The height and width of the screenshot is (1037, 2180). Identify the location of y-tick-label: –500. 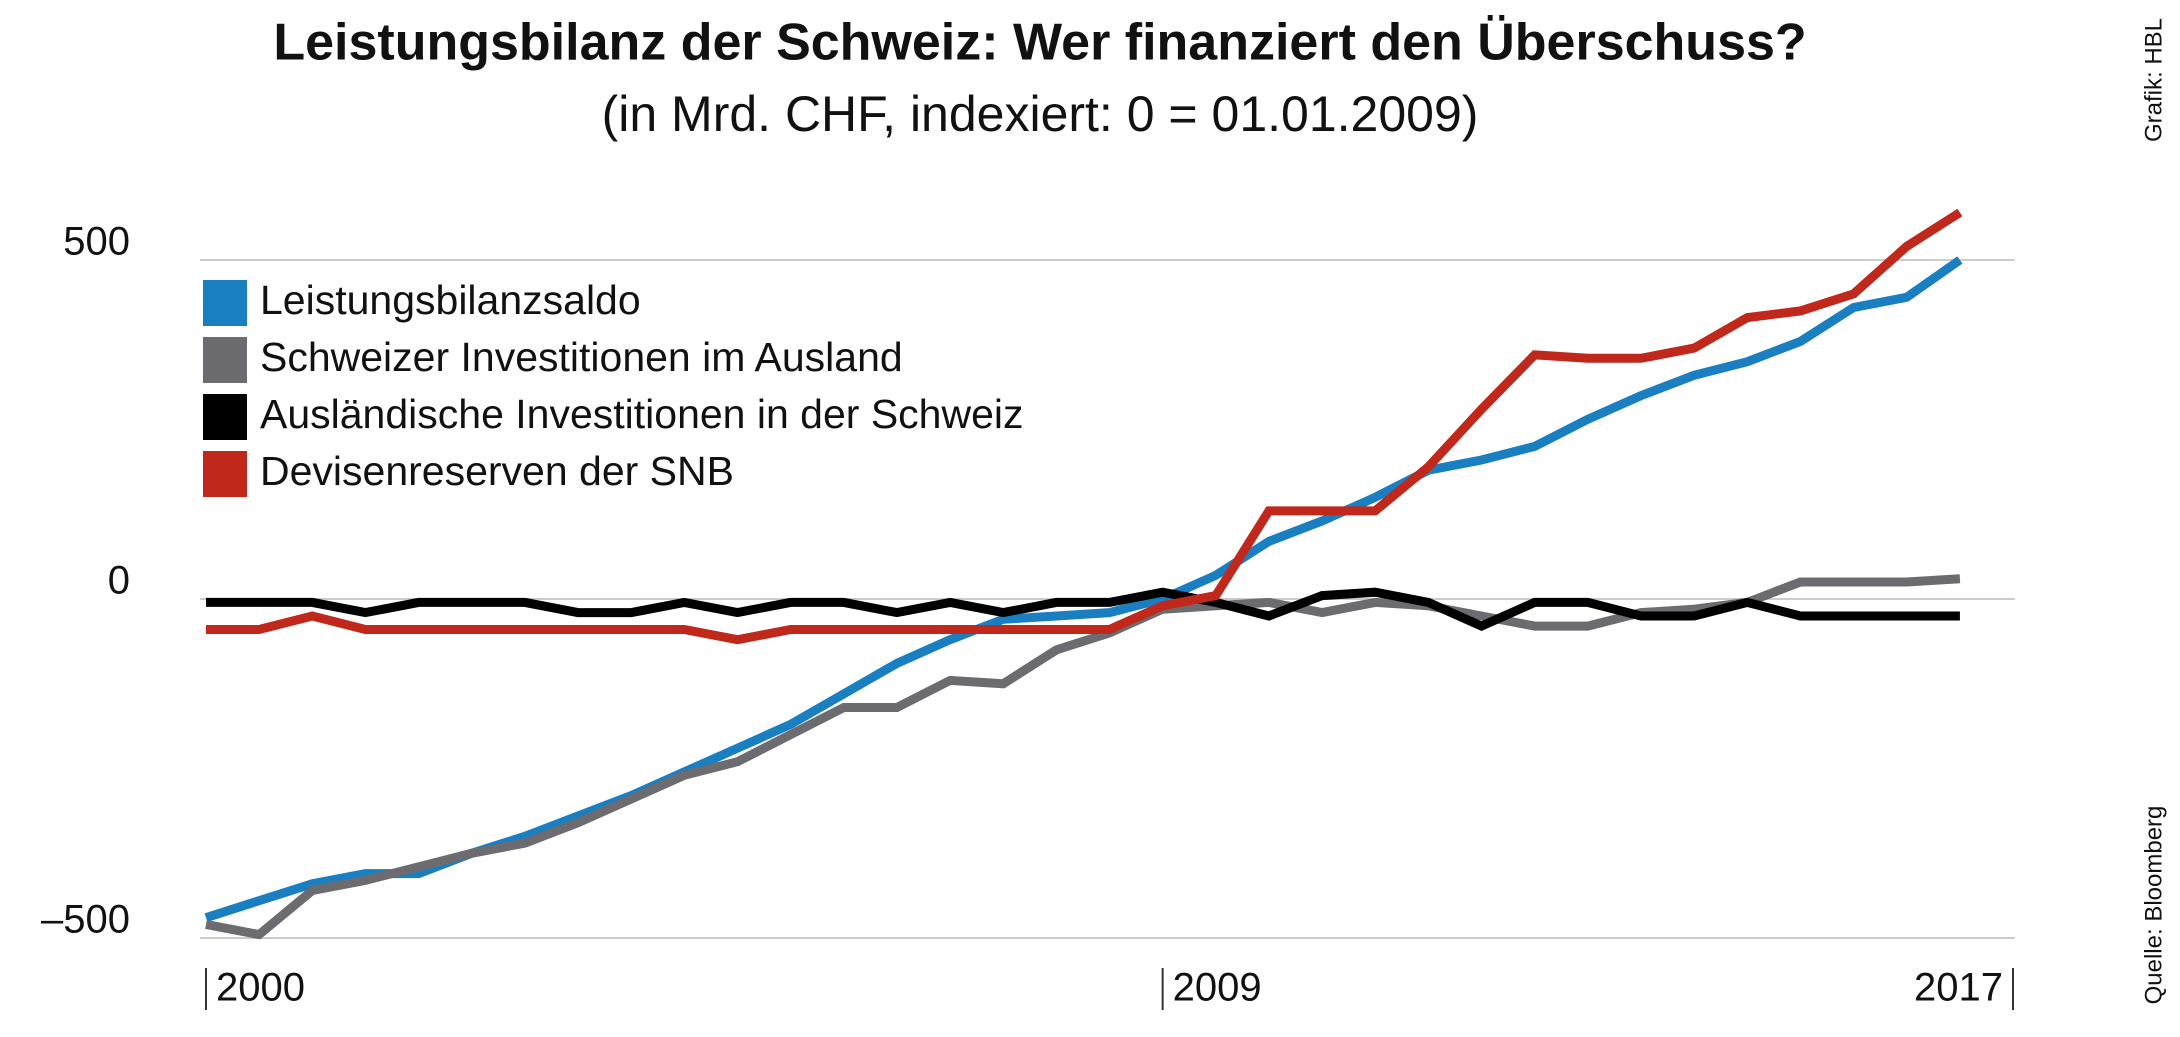
(85, 920).